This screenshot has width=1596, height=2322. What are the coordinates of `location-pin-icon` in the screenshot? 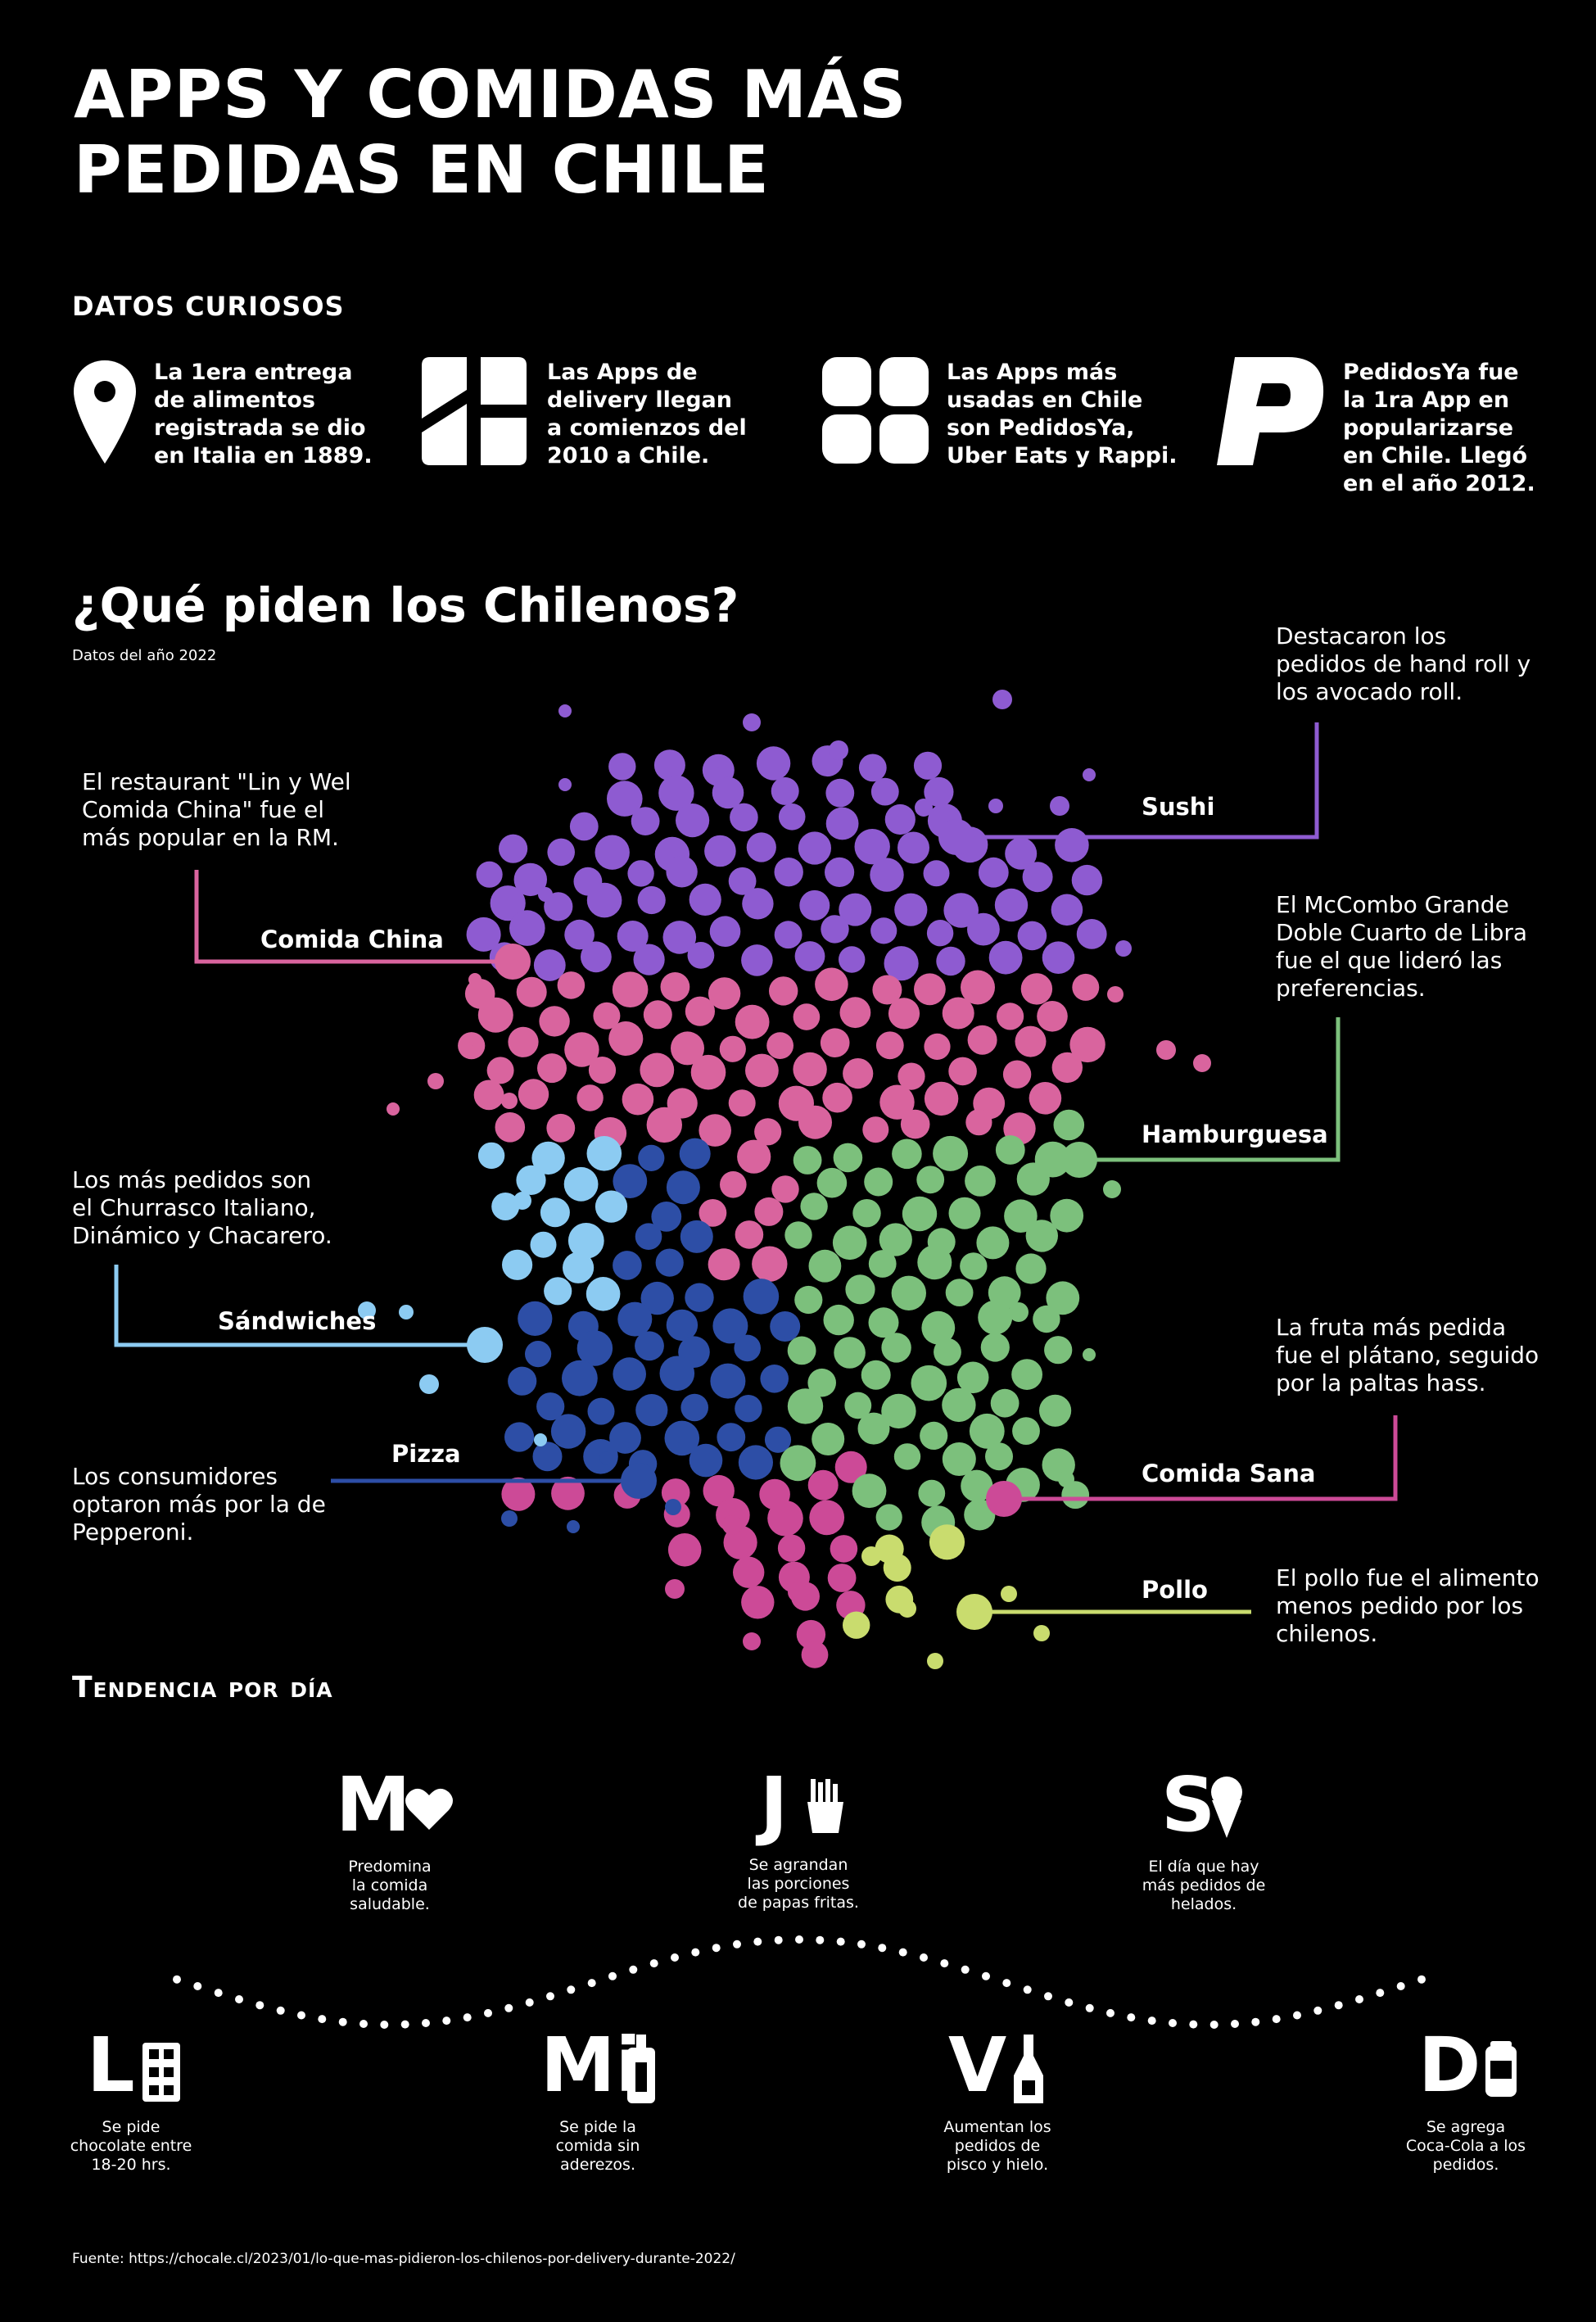 It's located at (105, 412).